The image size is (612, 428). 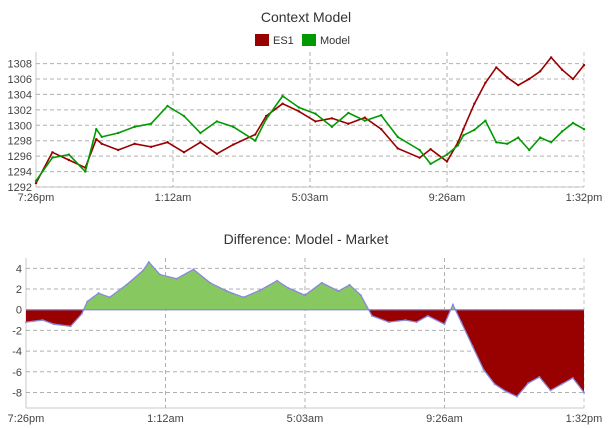 I want to click on x-tick-label: 9:26am, so click(x=447, y=198).